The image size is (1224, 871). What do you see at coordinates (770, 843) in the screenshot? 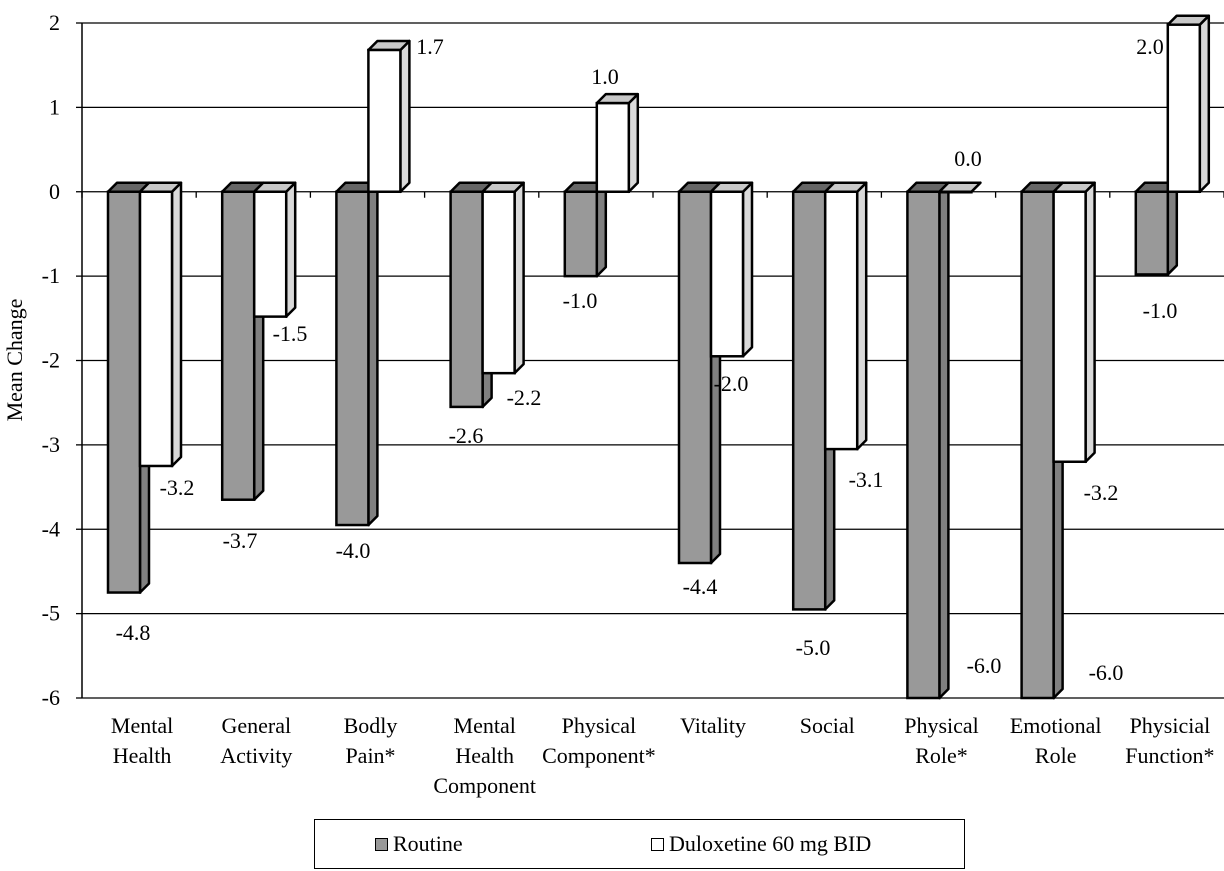
I see `legend-label-duloxetine: Duloxetine 60 mg BID` at bounding box center [770, 843].